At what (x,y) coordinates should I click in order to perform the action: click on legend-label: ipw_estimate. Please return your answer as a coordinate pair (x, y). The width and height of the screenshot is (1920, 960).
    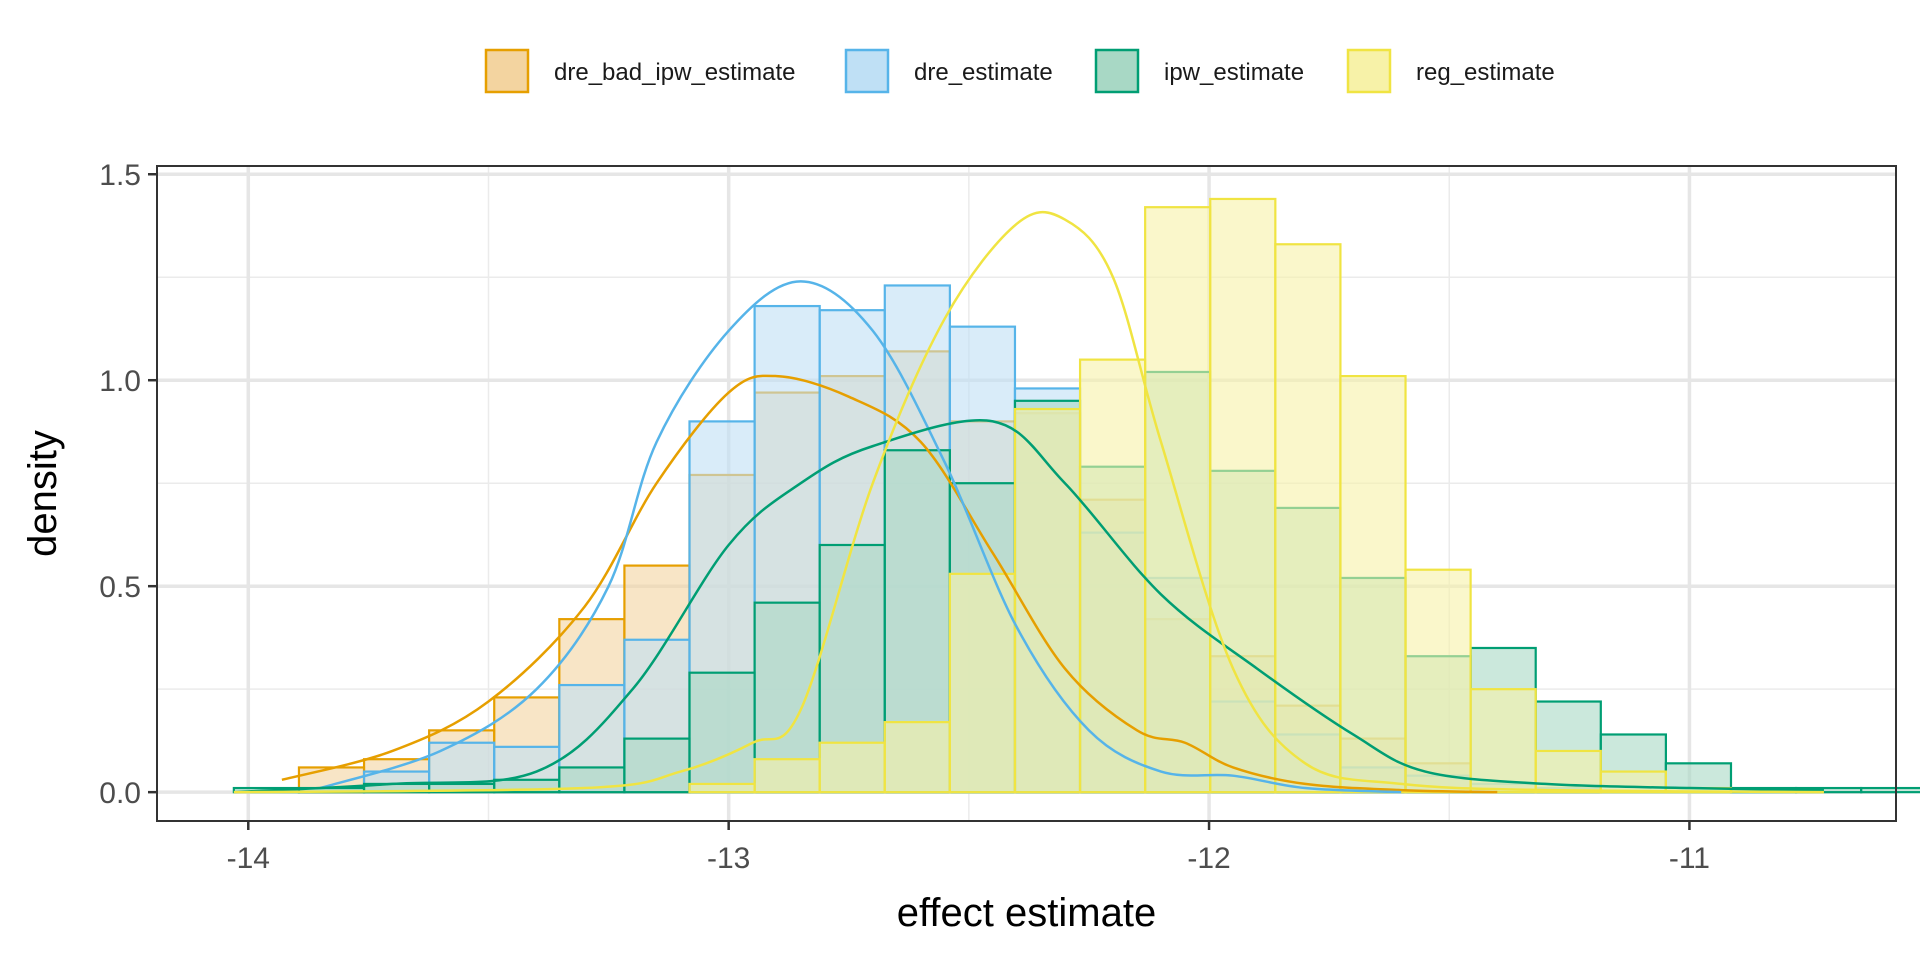
    Looking at the image, I should click on (1234, 72).